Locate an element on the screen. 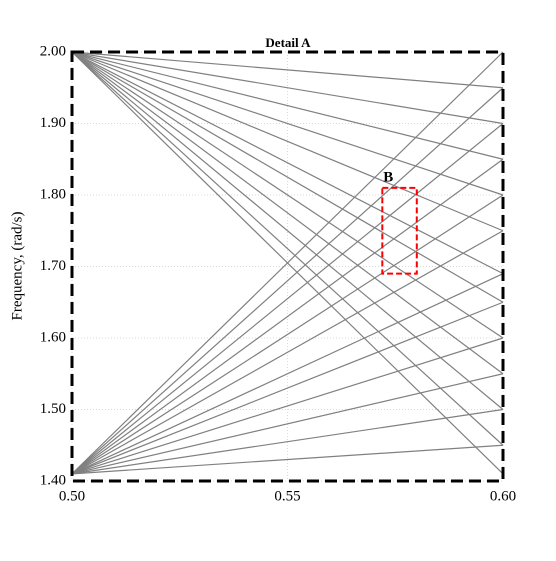 Image resolution: width=556 pixels, height=561 pixels. y-tick-label: 1.70 is located at coordinates (53, 266).